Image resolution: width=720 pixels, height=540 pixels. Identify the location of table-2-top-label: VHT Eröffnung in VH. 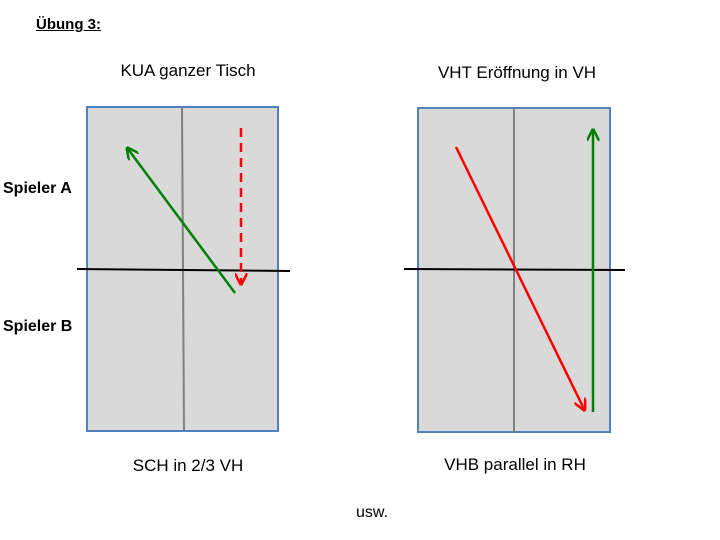
(517, 72).